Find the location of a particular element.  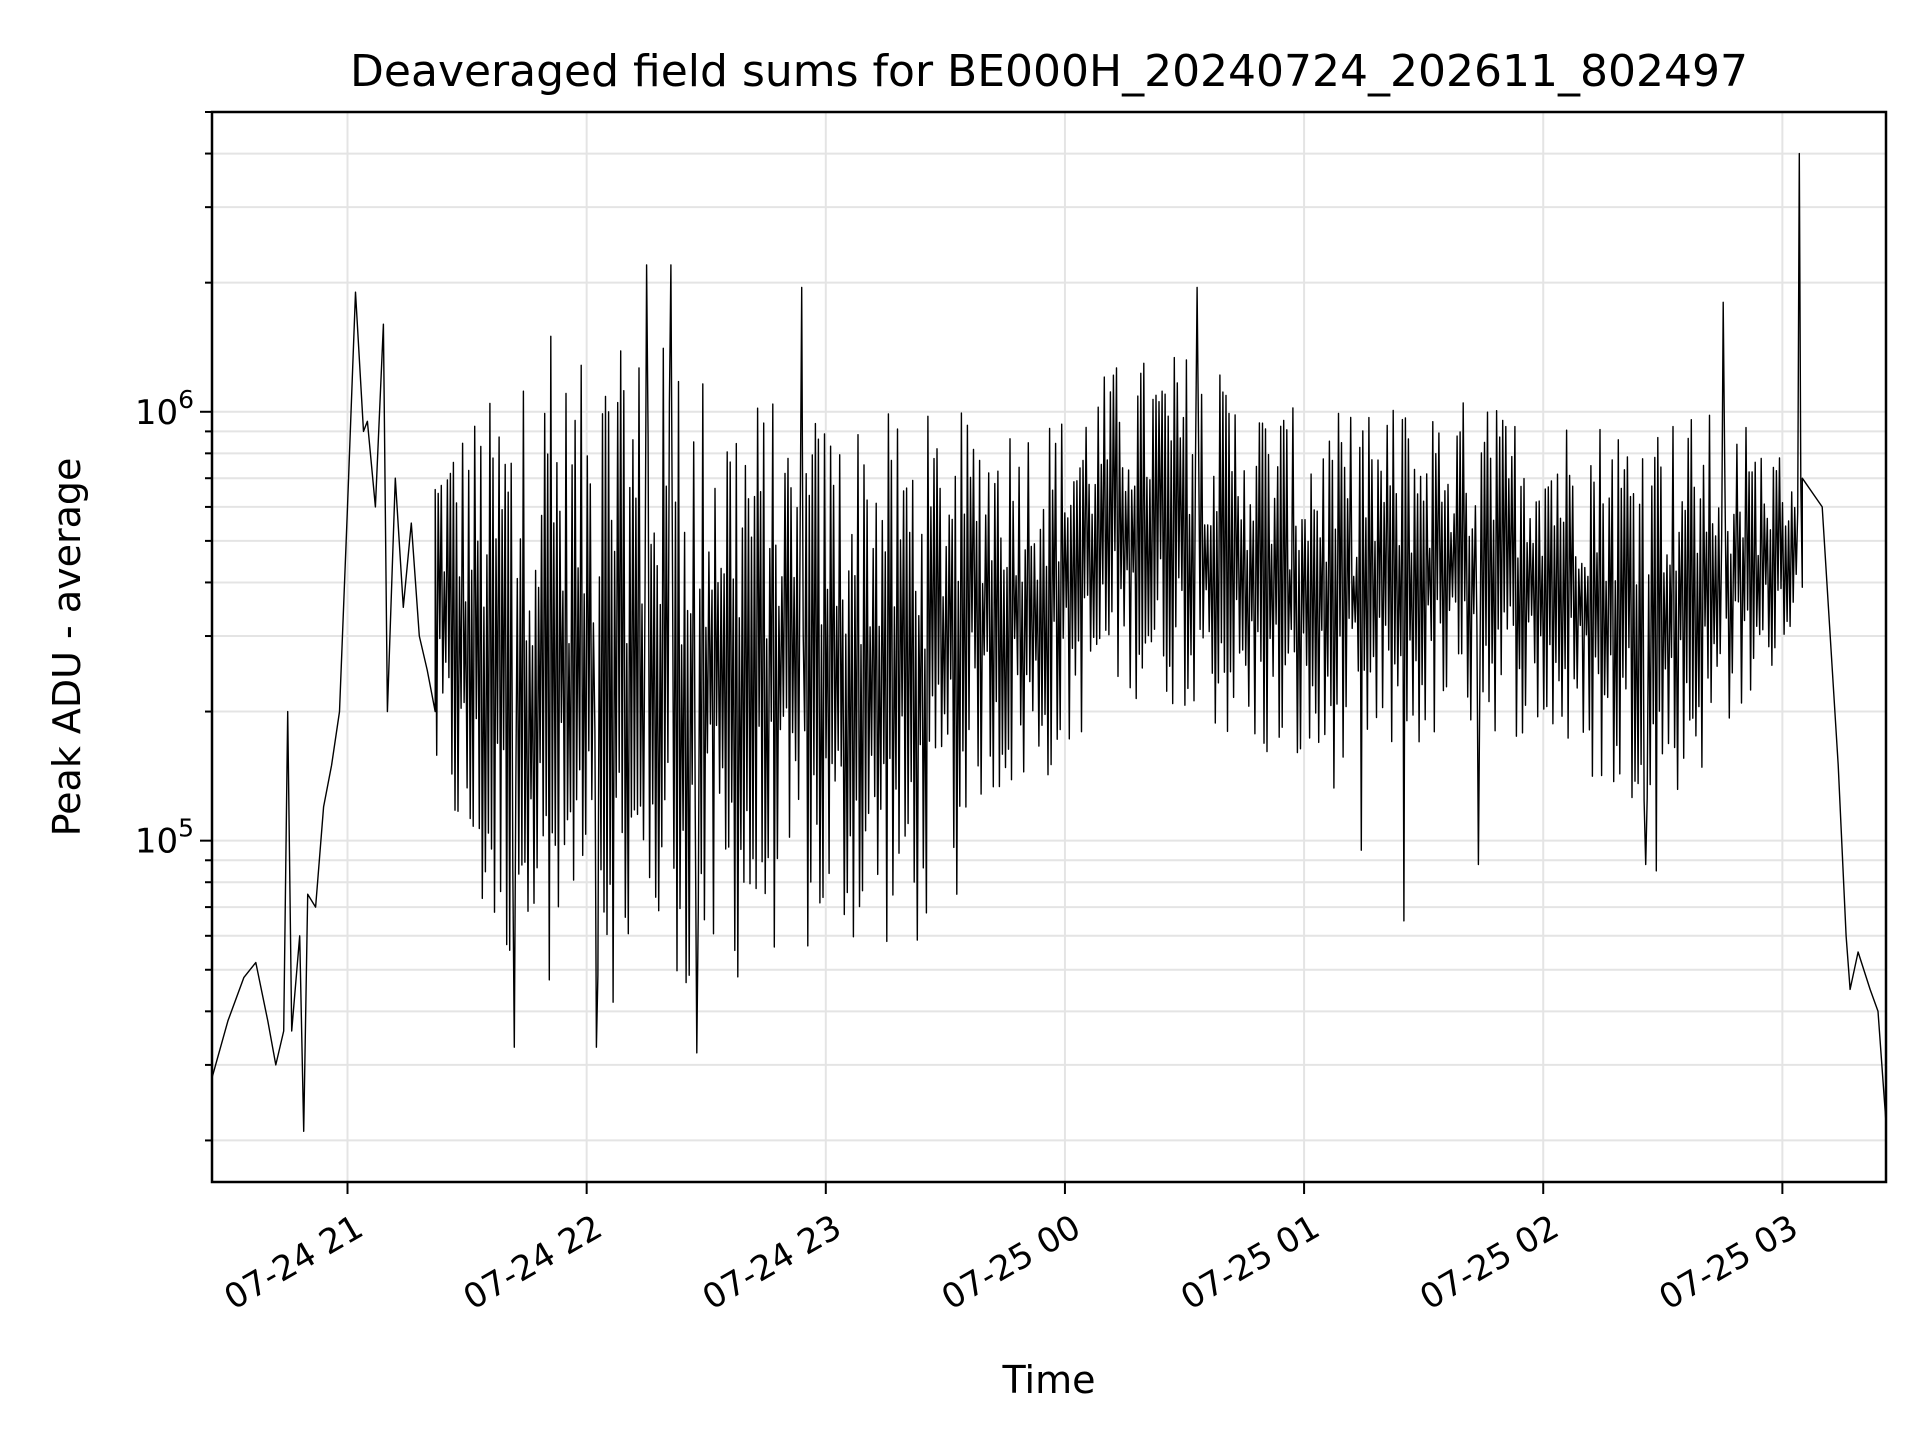

x-tick-label: 07-25 01 is located at coordinates (1250, 1262).